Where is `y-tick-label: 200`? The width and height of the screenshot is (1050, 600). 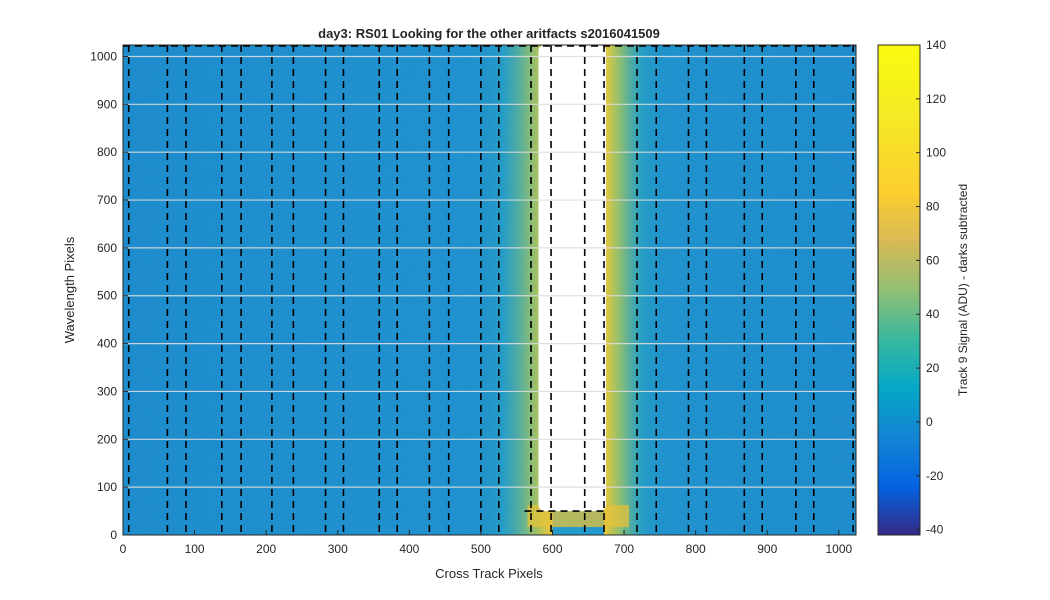
y-tick-label: 200 is located at coordinates (107, 439).